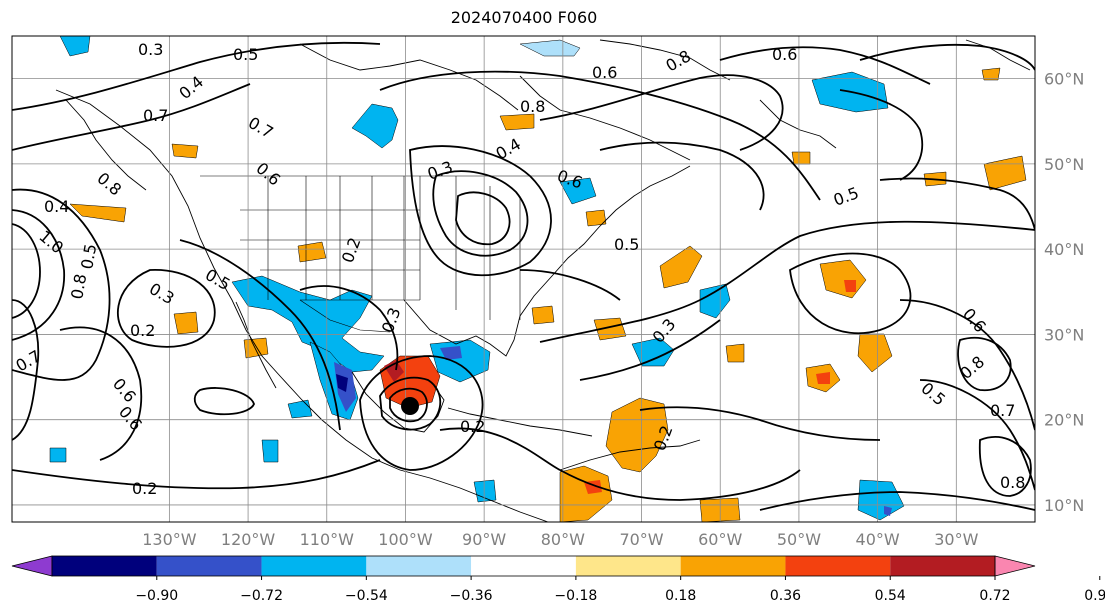  Describe the element at coordinates (994, 596) in the screenshot. I see `colorbar-tick-label: 0.72` at that location.